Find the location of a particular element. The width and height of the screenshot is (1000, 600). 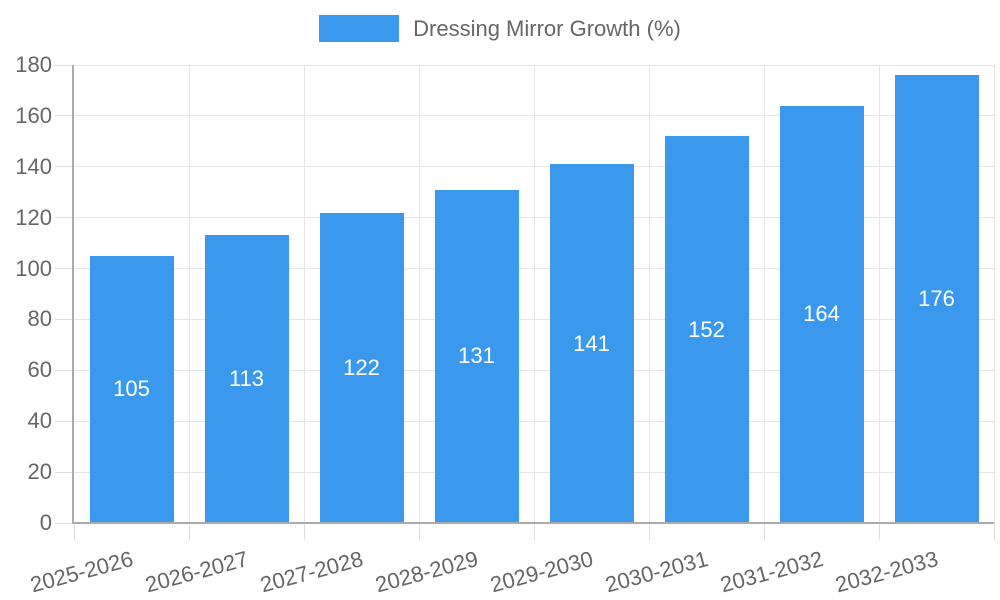

bar-2032-2033 is located at coordinates (936, 299).